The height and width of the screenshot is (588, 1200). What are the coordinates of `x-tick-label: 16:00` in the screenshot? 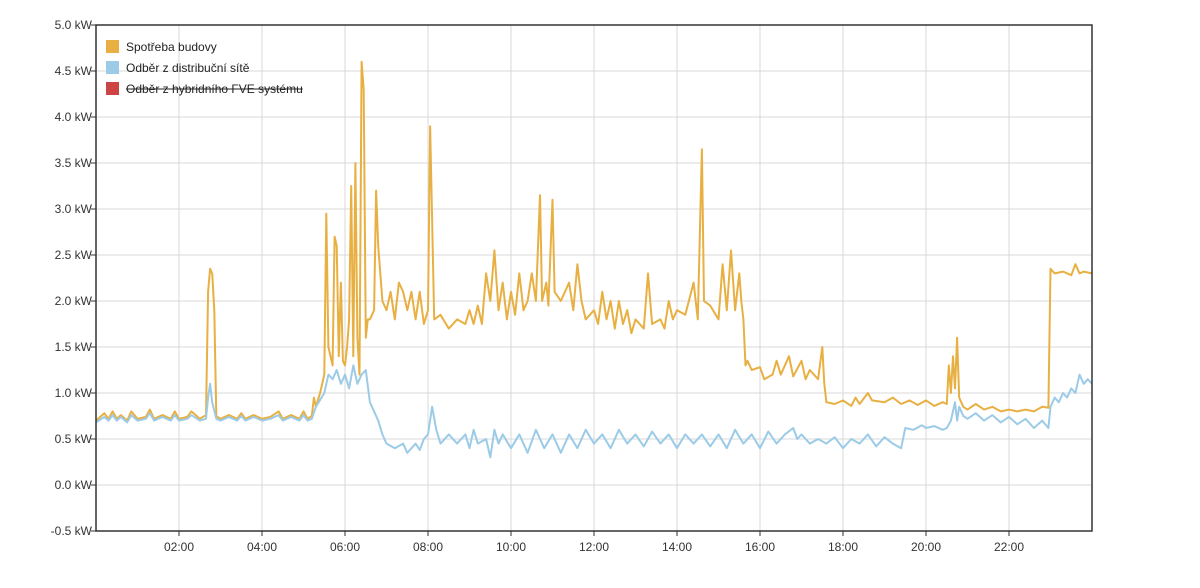 It's located at (760, 547).